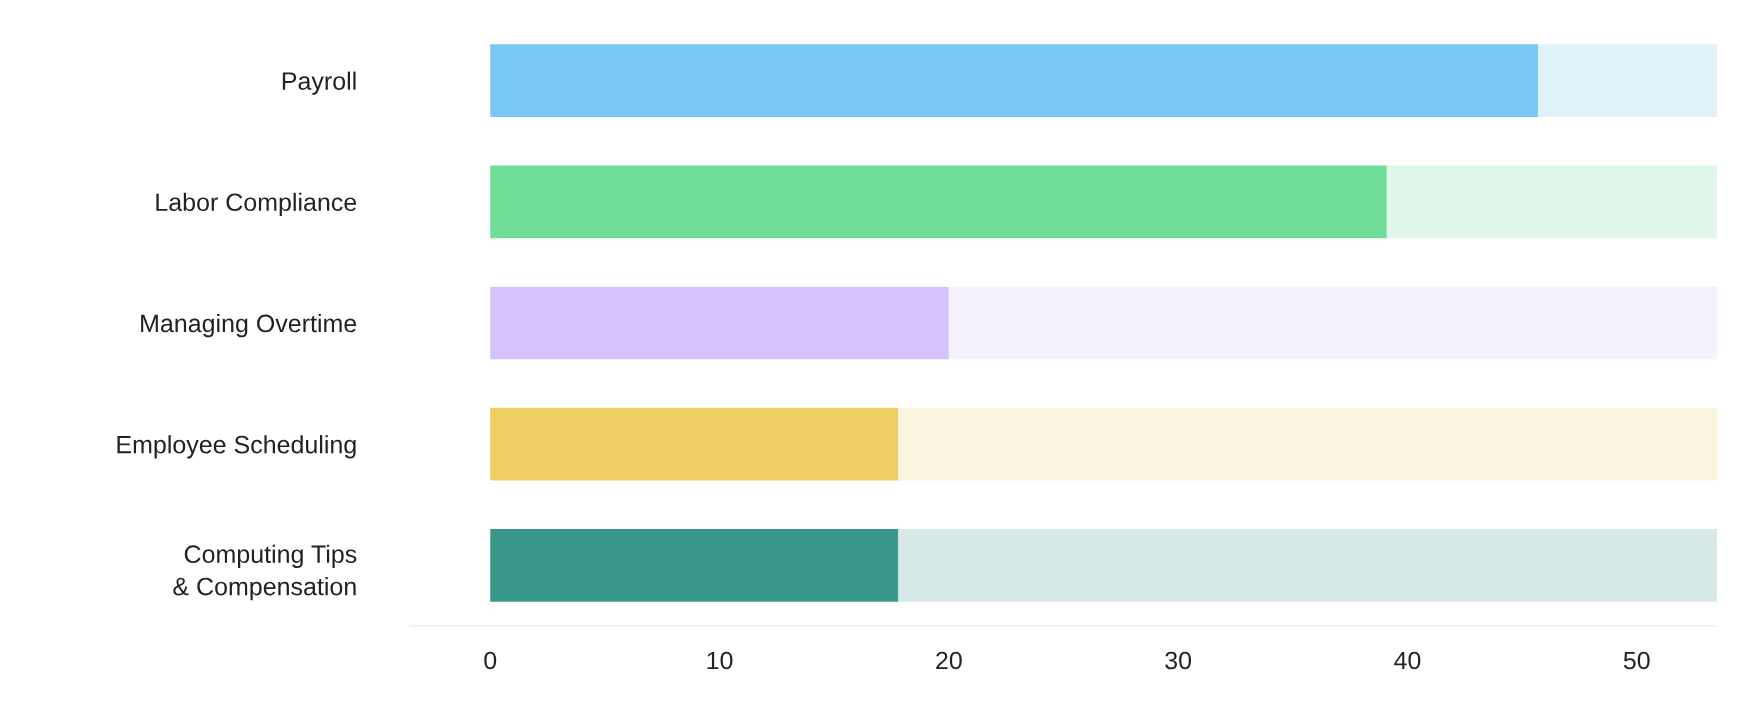  Describe the element at coordinates (256, 204) in the screenshot. I see `y-tick-label: Labor Compliance` at that location.